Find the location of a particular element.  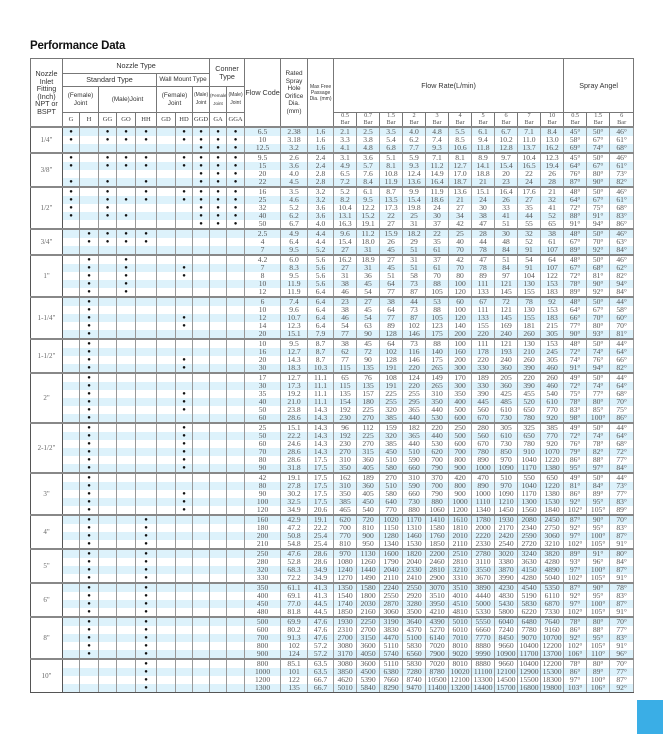

flow-rate-cell: 87 is located at coordinates (414, 293).